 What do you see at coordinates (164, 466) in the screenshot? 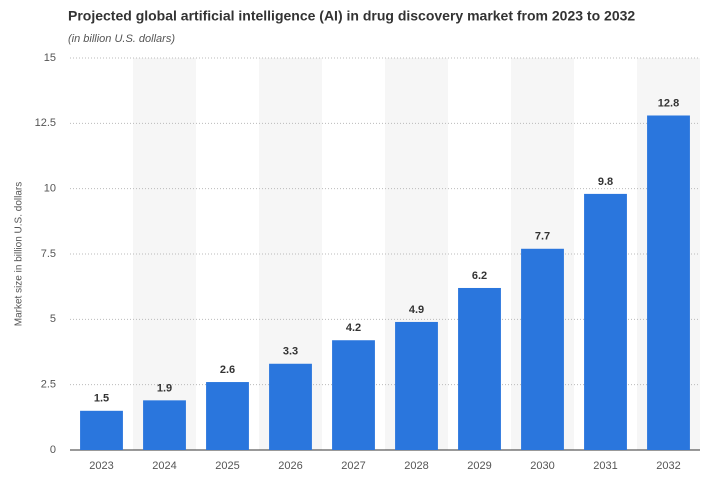
I see `x-tick-label: 2024` at bounding box center [164, 466].